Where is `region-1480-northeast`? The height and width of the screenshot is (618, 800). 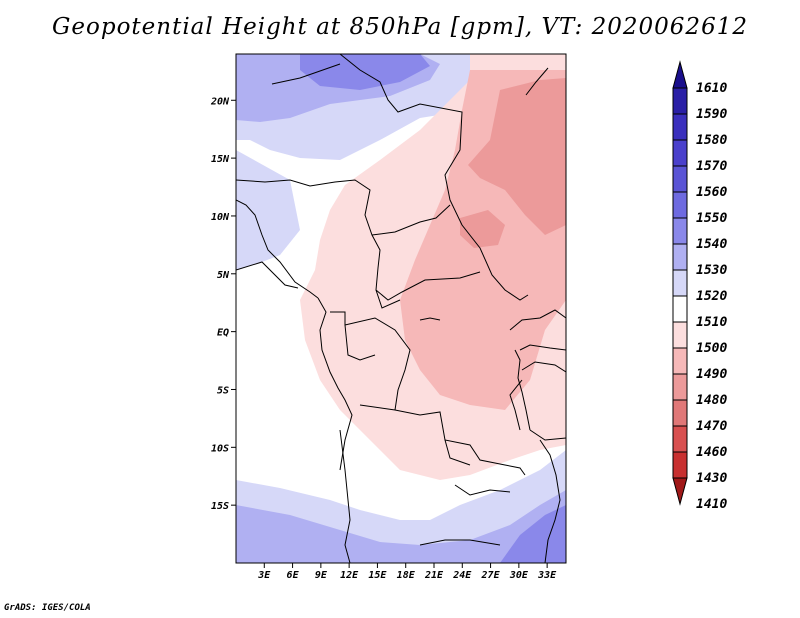 region-1480-northeast is located at coordinates (517, 156).